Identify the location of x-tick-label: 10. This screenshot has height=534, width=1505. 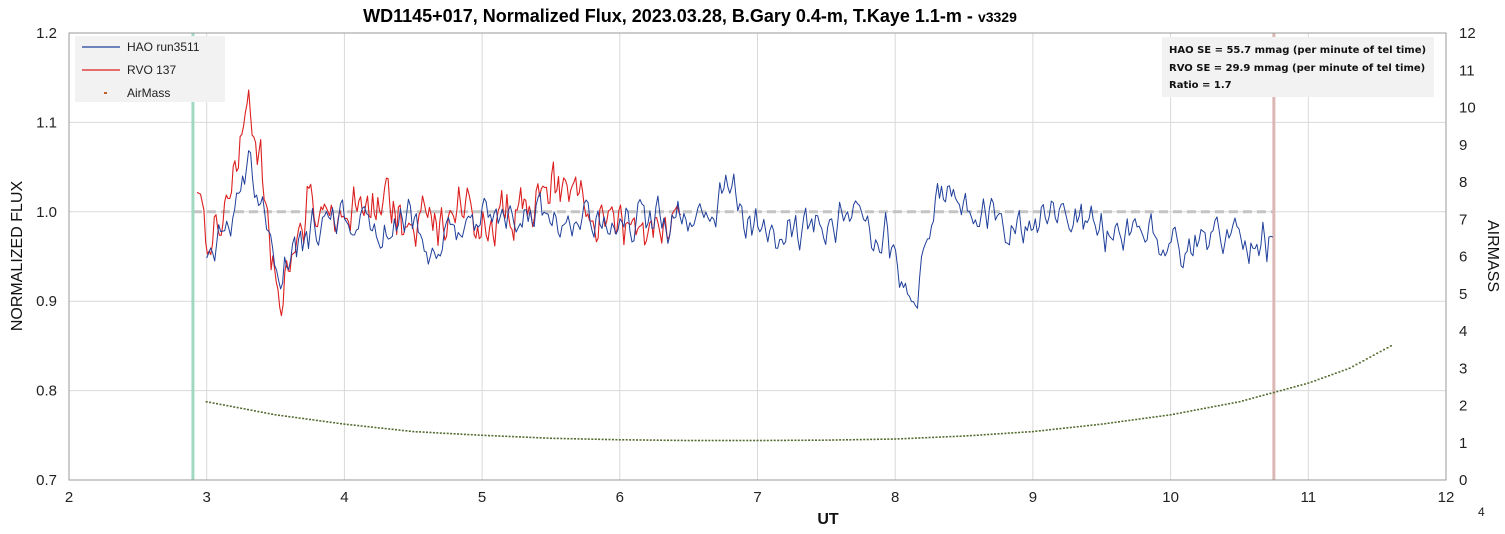
(1170, 497).